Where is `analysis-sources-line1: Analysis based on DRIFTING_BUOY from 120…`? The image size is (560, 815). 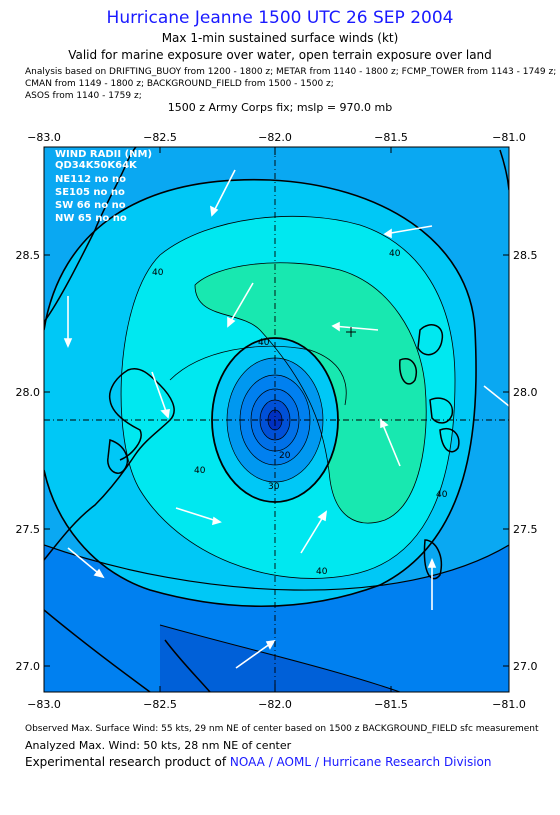
analysis-sources-line1: Analysis based on DRIFTING_BUOY from 120… is located at coordinates (291, 72).